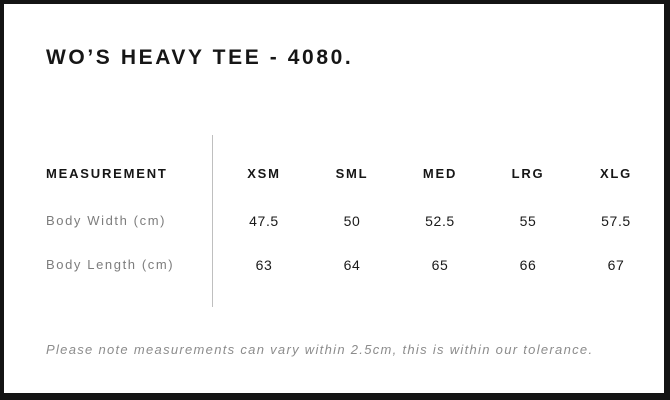 The height and width of the screenshot is (400, 670). I want to click on body-width-xlg: 57.5, so click(616, 221).